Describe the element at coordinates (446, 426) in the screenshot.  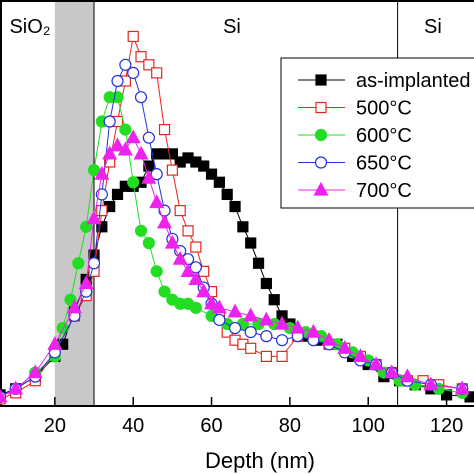
I see `x-tick-label: 120` at that location.